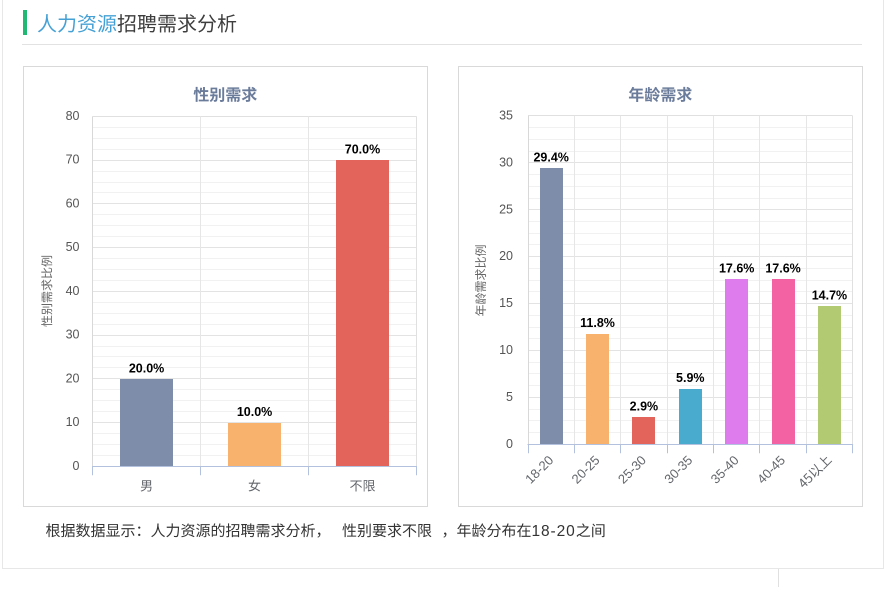 This screenshot has width=888, height=592. I want to click on svg-text: 2.9%, so click(644, 406).